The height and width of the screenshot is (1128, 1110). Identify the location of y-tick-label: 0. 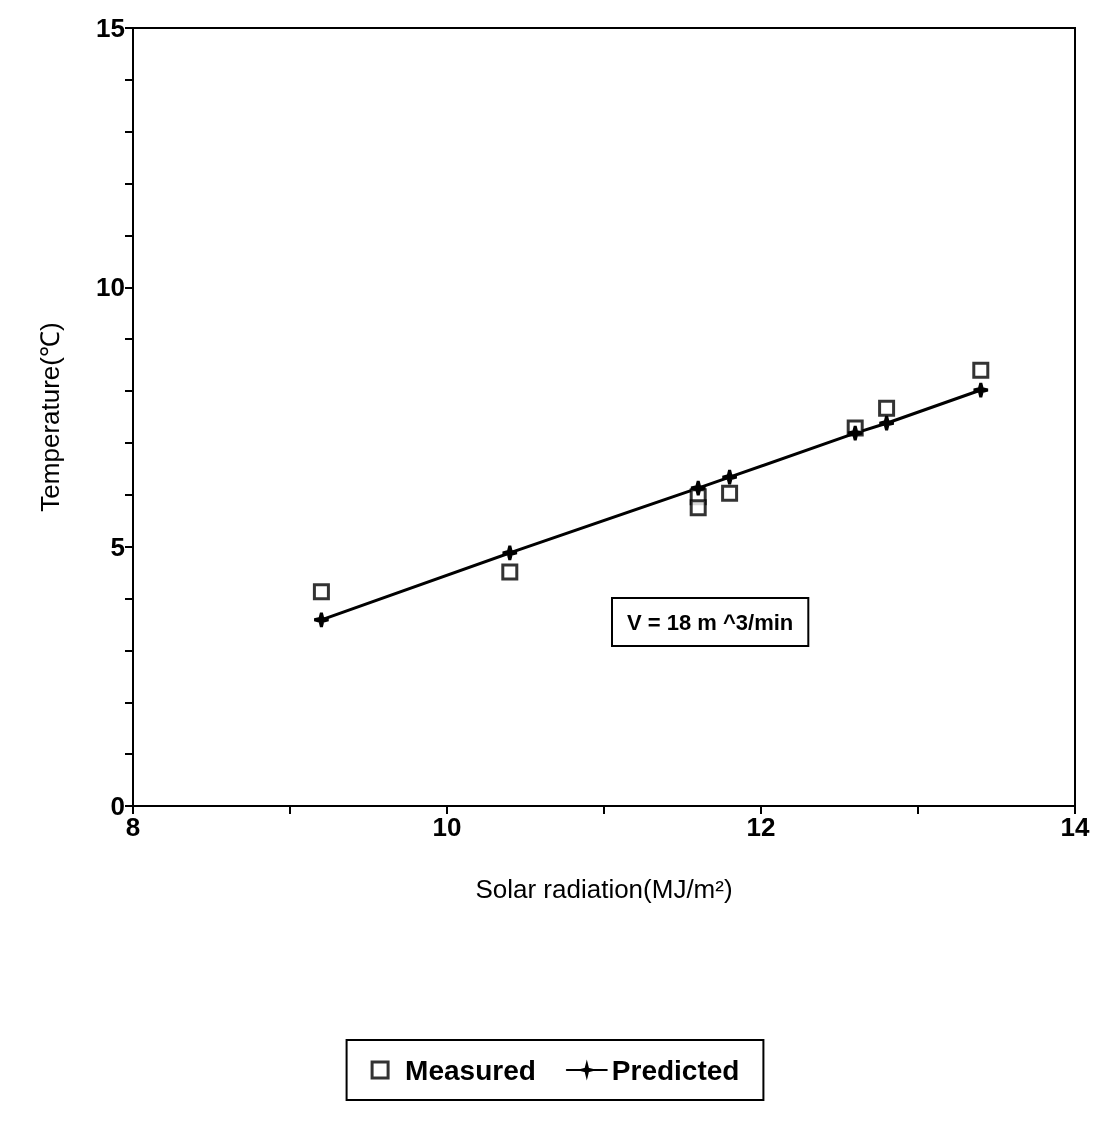
(117, 806).